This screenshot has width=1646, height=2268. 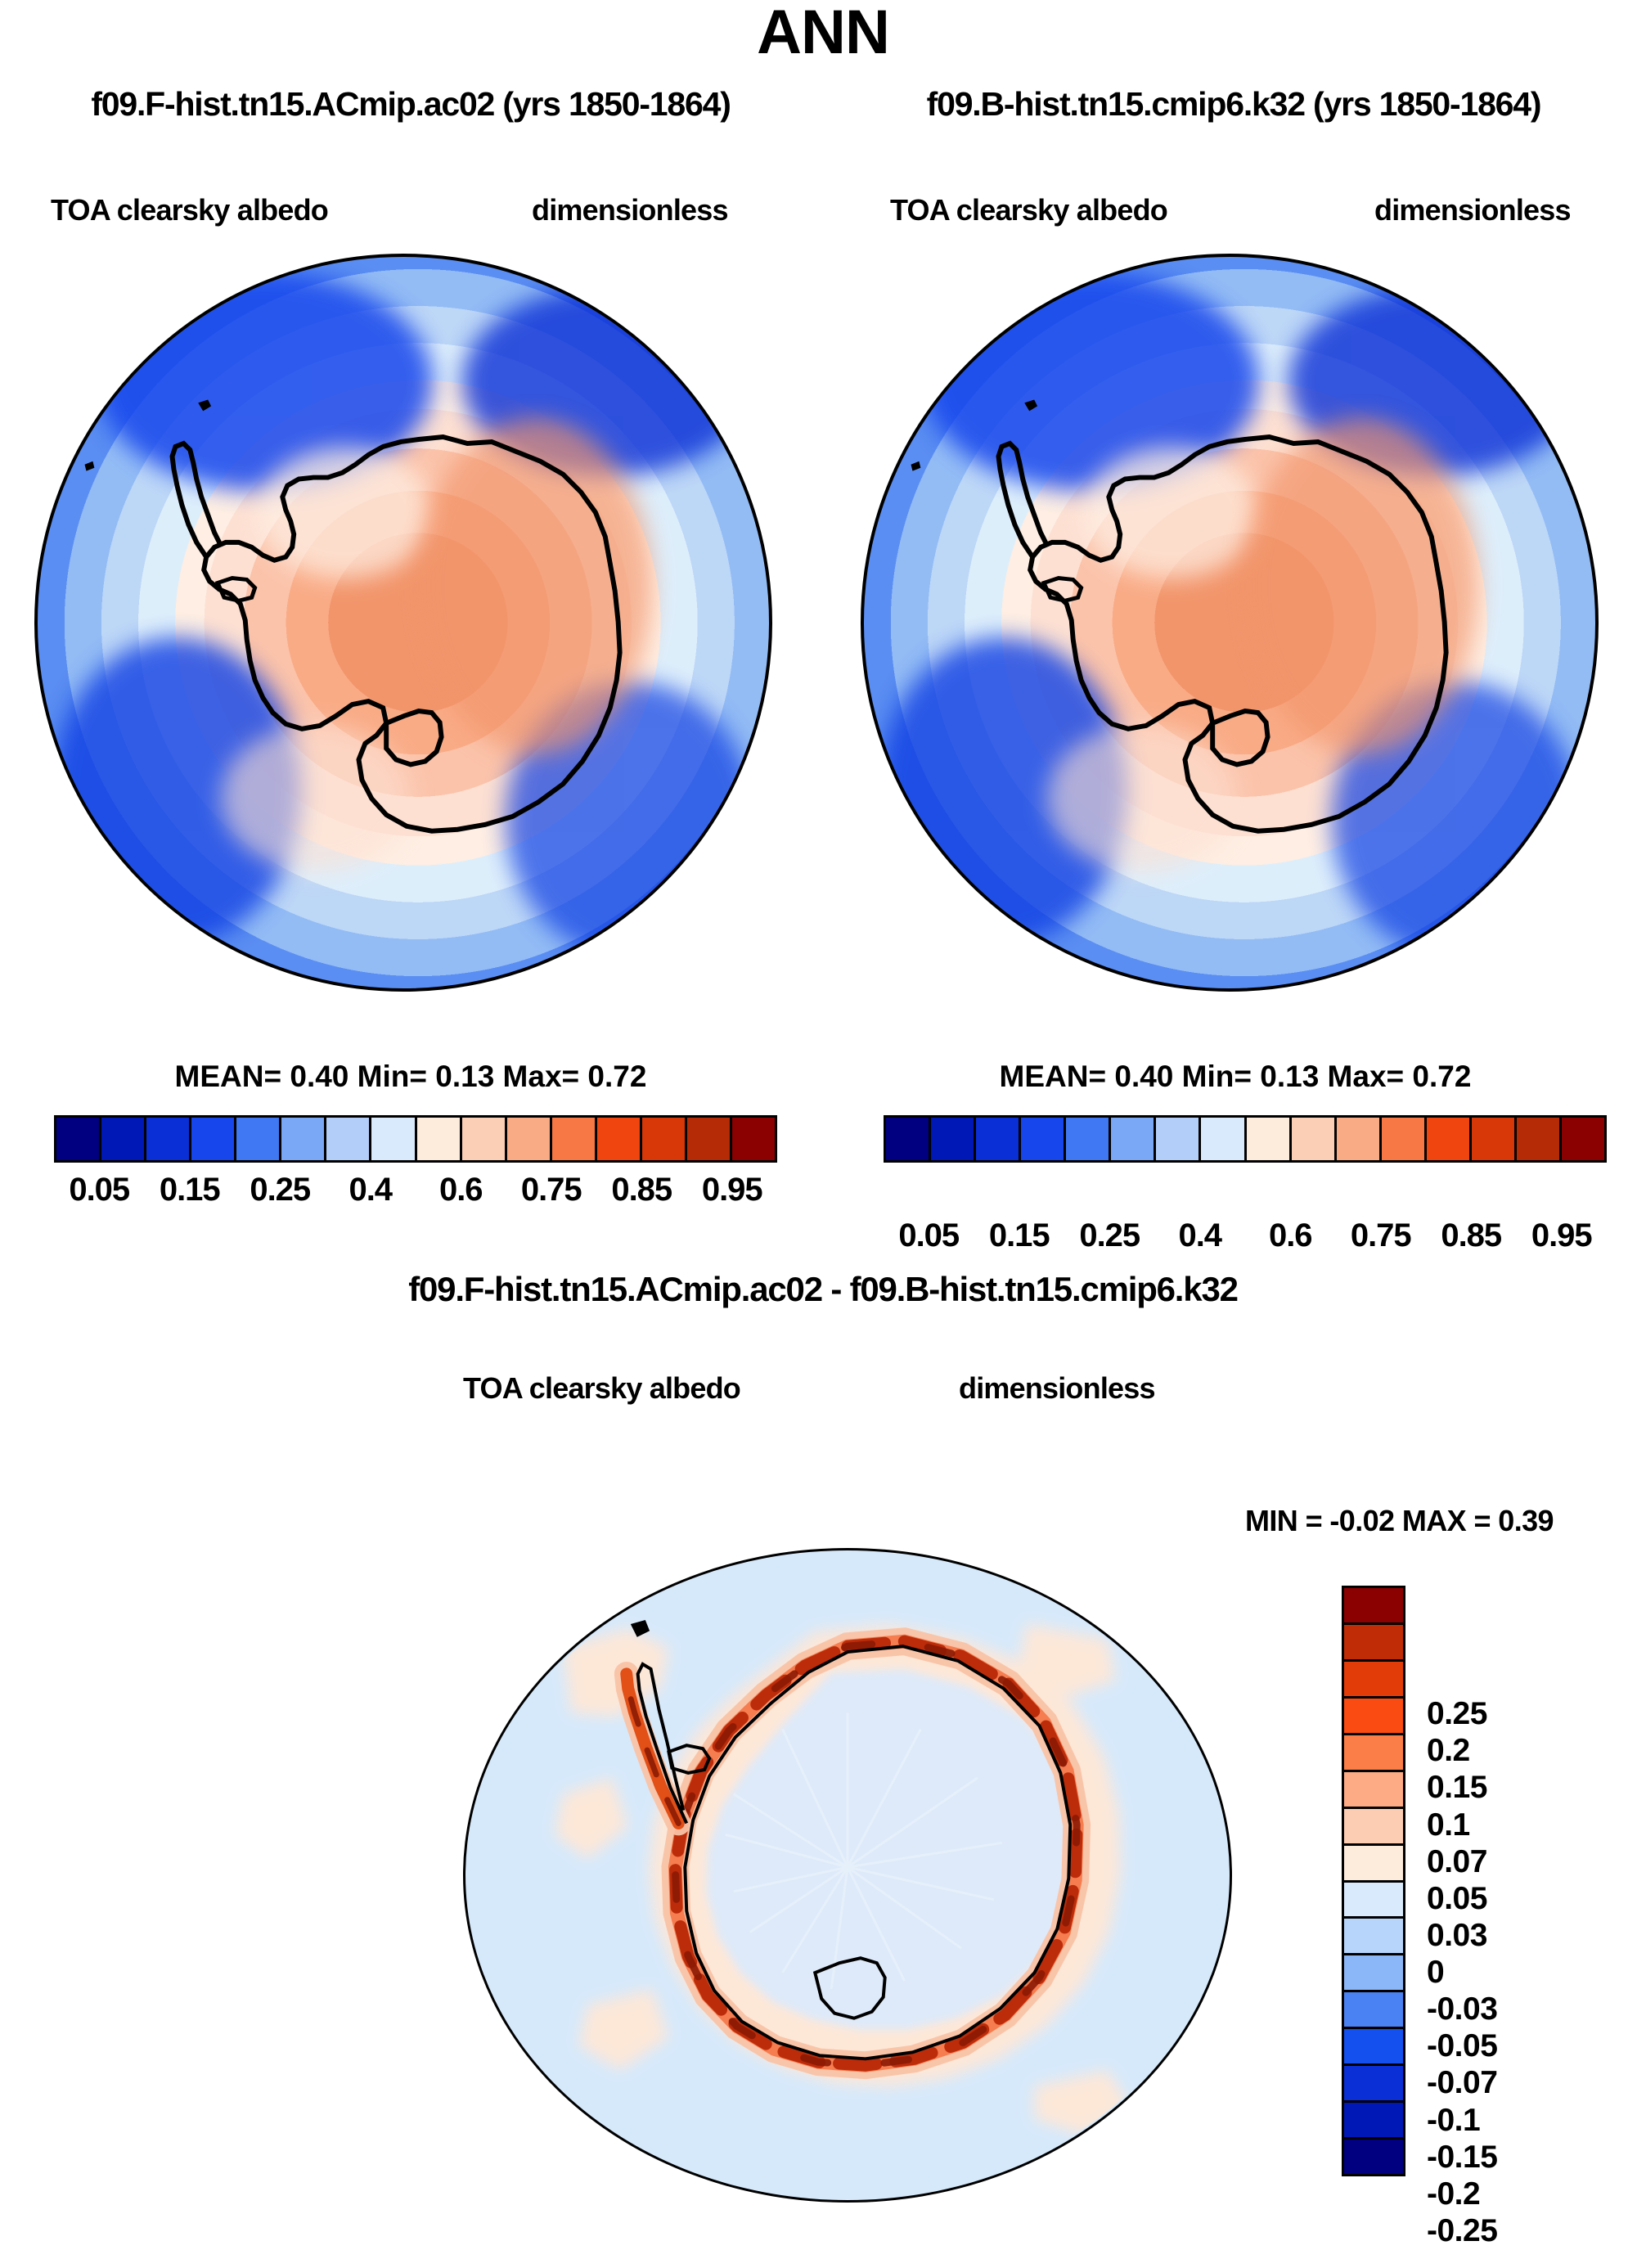 I want to click on colorbar-tick-label: 0.25, so click(x=1109, y=1235).